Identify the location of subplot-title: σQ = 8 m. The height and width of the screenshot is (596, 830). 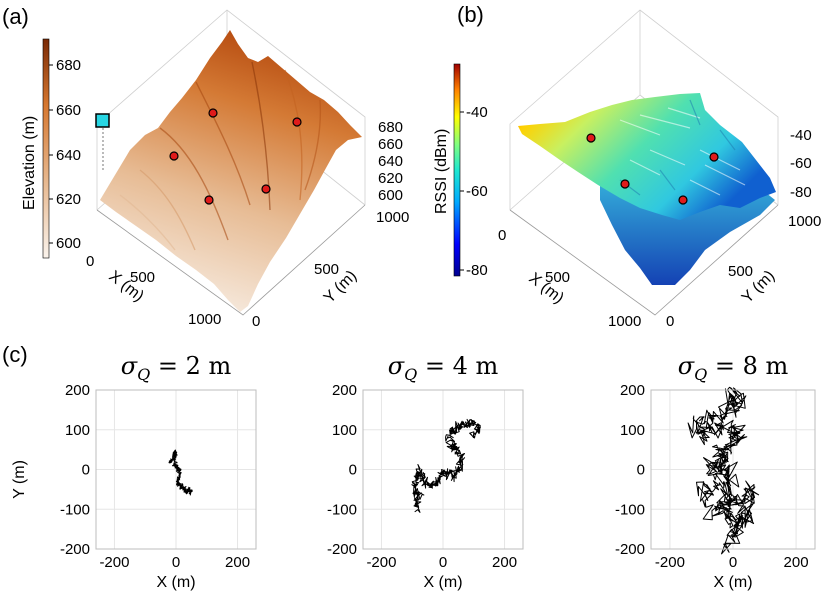
(733, 368).